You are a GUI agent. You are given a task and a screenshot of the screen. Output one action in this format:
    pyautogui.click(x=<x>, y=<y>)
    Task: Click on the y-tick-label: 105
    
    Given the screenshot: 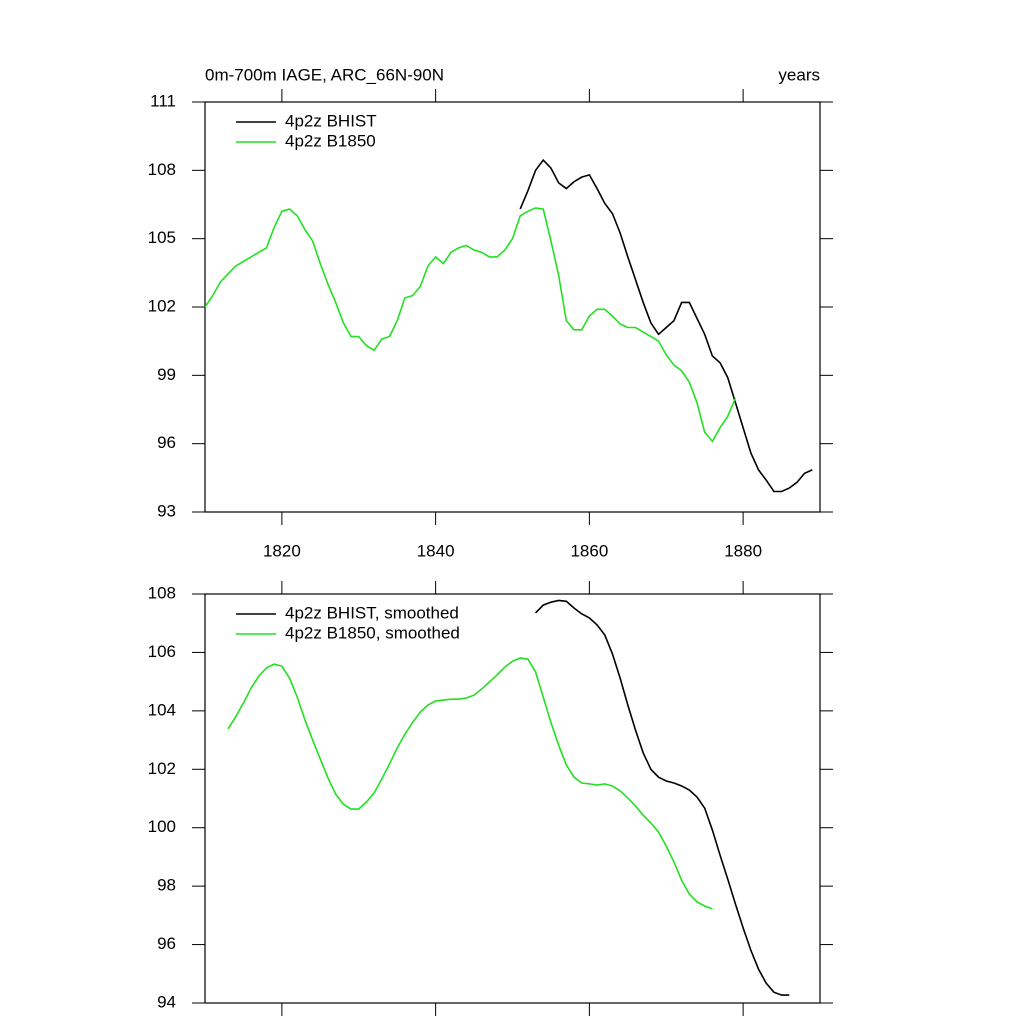 What is the action you would take?
    pyautogui.click(x=162, y=237)
    